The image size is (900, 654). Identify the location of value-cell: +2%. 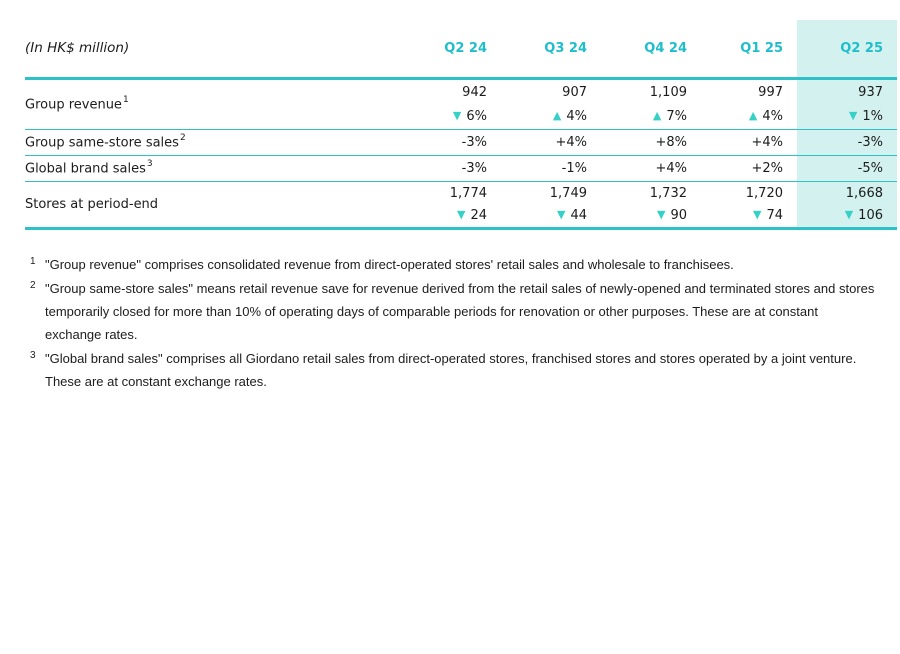
(767, 168).